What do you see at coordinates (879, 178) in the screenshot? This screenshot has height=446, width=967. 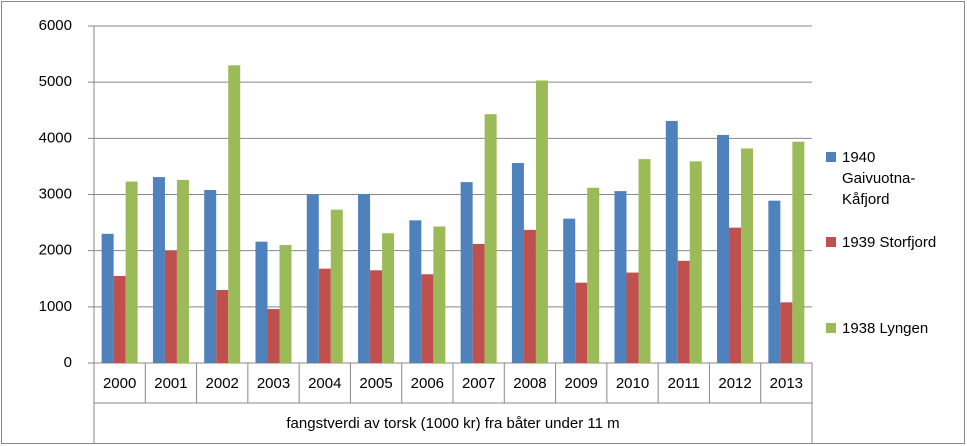 I see `legend-label: 1940 Gaivuotna-Kåfjord` at bounding box center [879, 178].